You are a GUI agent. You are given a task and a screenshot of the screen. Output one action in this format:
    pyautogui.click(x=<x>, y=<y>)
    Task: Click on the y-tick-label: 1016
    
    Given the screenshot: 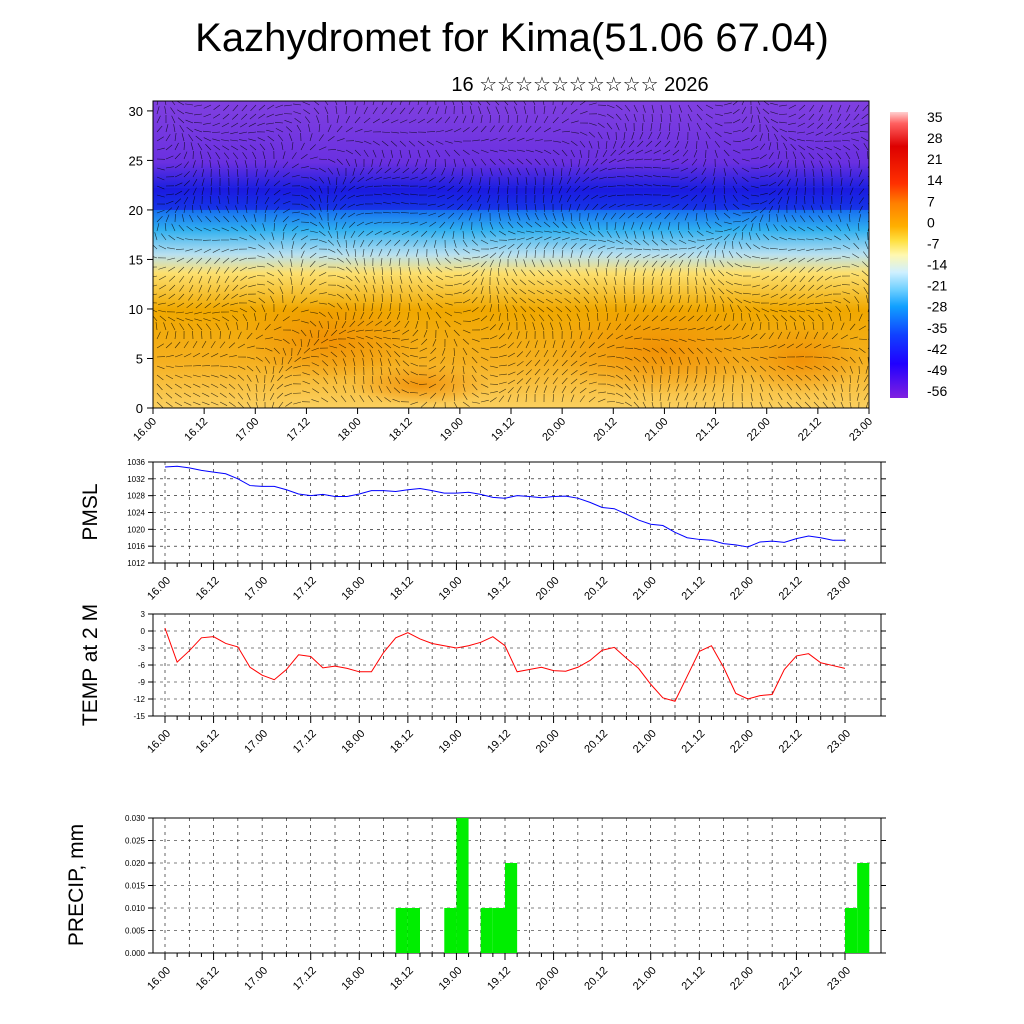 What is the action you would take?
    pyautogui.click(x=136, y=546)
    